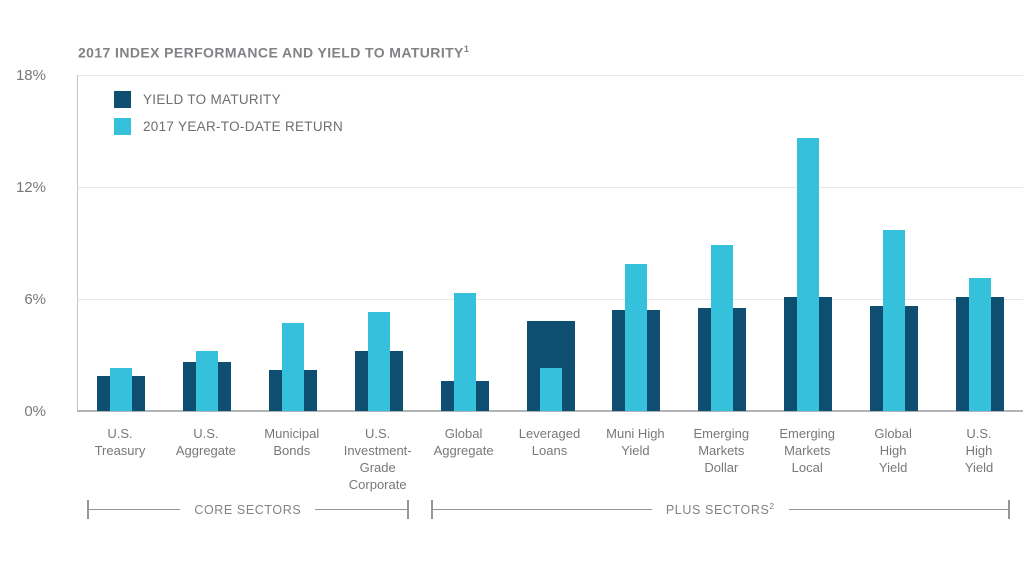 Image resolution: width=1024 pixels, height=566 pixels. What do you see at coordinates (205, 442) in the screenshot?
I see `category-label-2: U.S. Aggregate` at bounding box center [205, 442].